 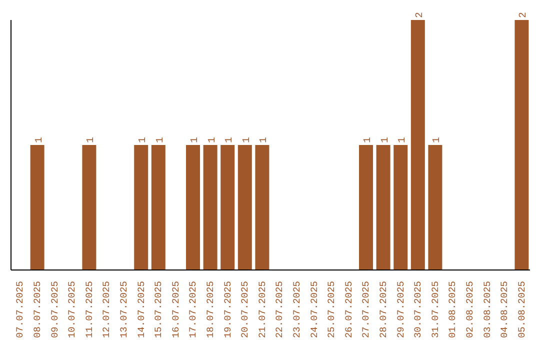 I want to click on x-tick-label: 04.08.2025, so click(x=504, y=309).